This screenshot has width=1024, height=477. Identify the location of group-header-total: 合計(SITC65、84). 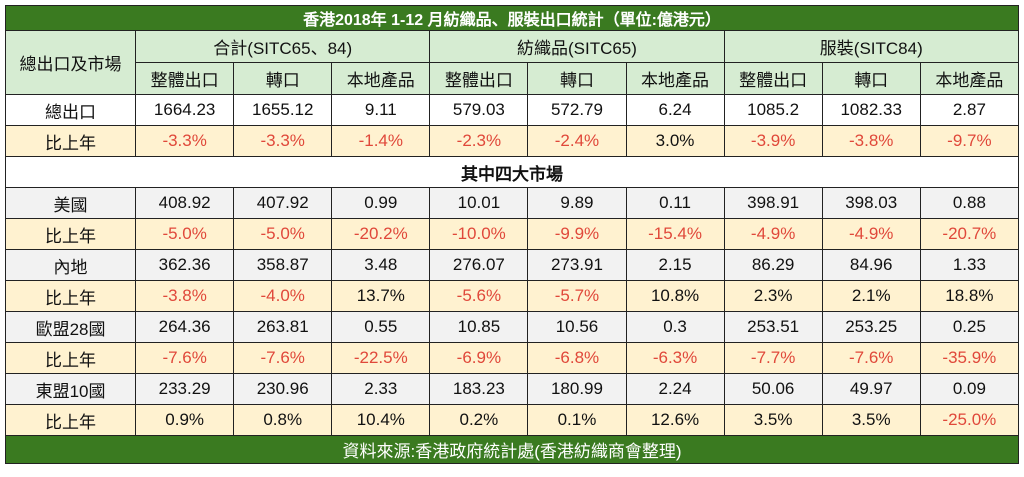
(283, 46).